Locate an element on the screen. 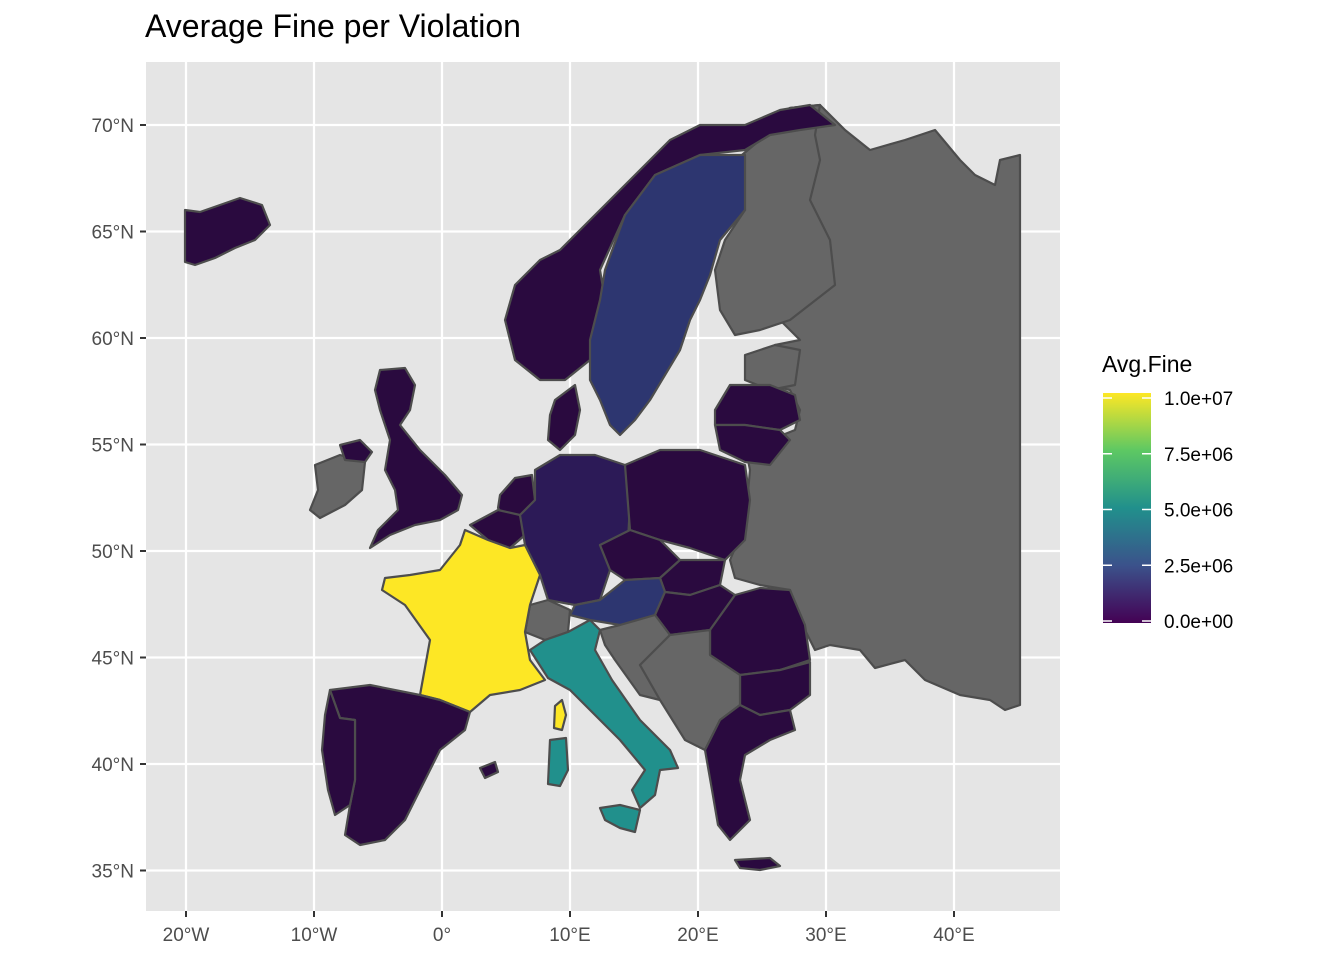 The height and width of the screenshot is (960, 1344). chart-title: Average Fine per Violation is located at coordinates (333, 26).